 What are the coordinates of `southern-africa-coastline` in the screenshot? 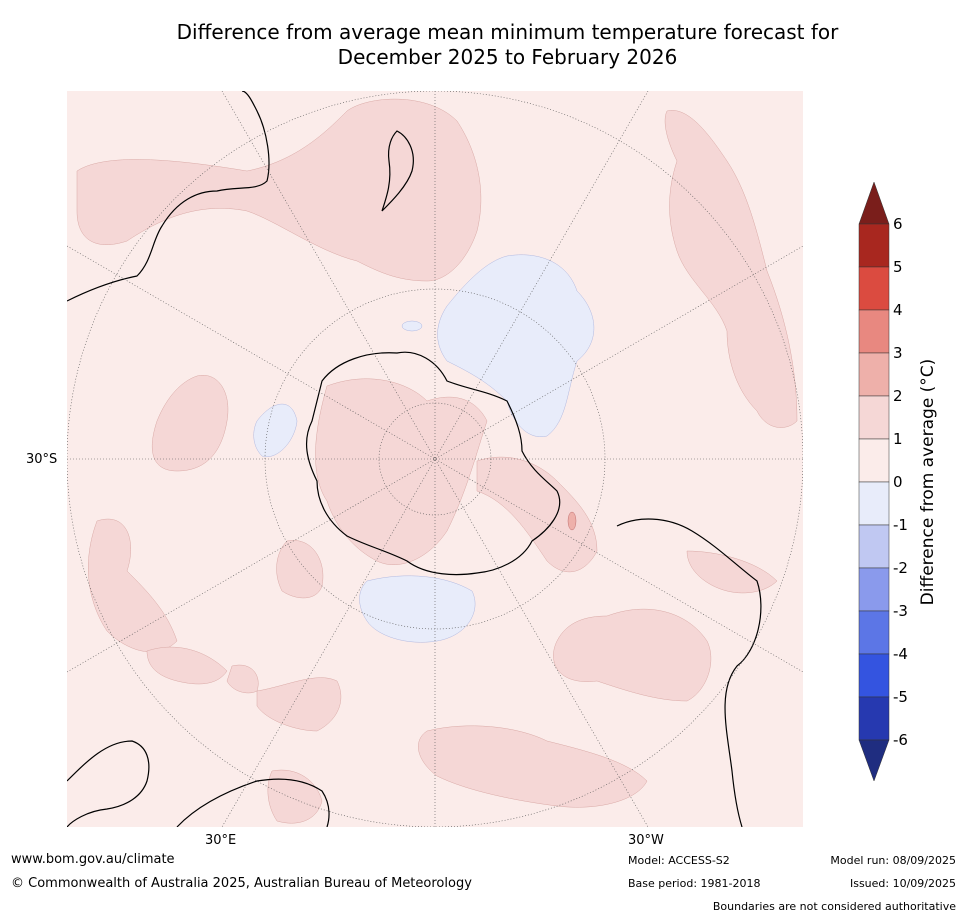 It's located at (253, 802).